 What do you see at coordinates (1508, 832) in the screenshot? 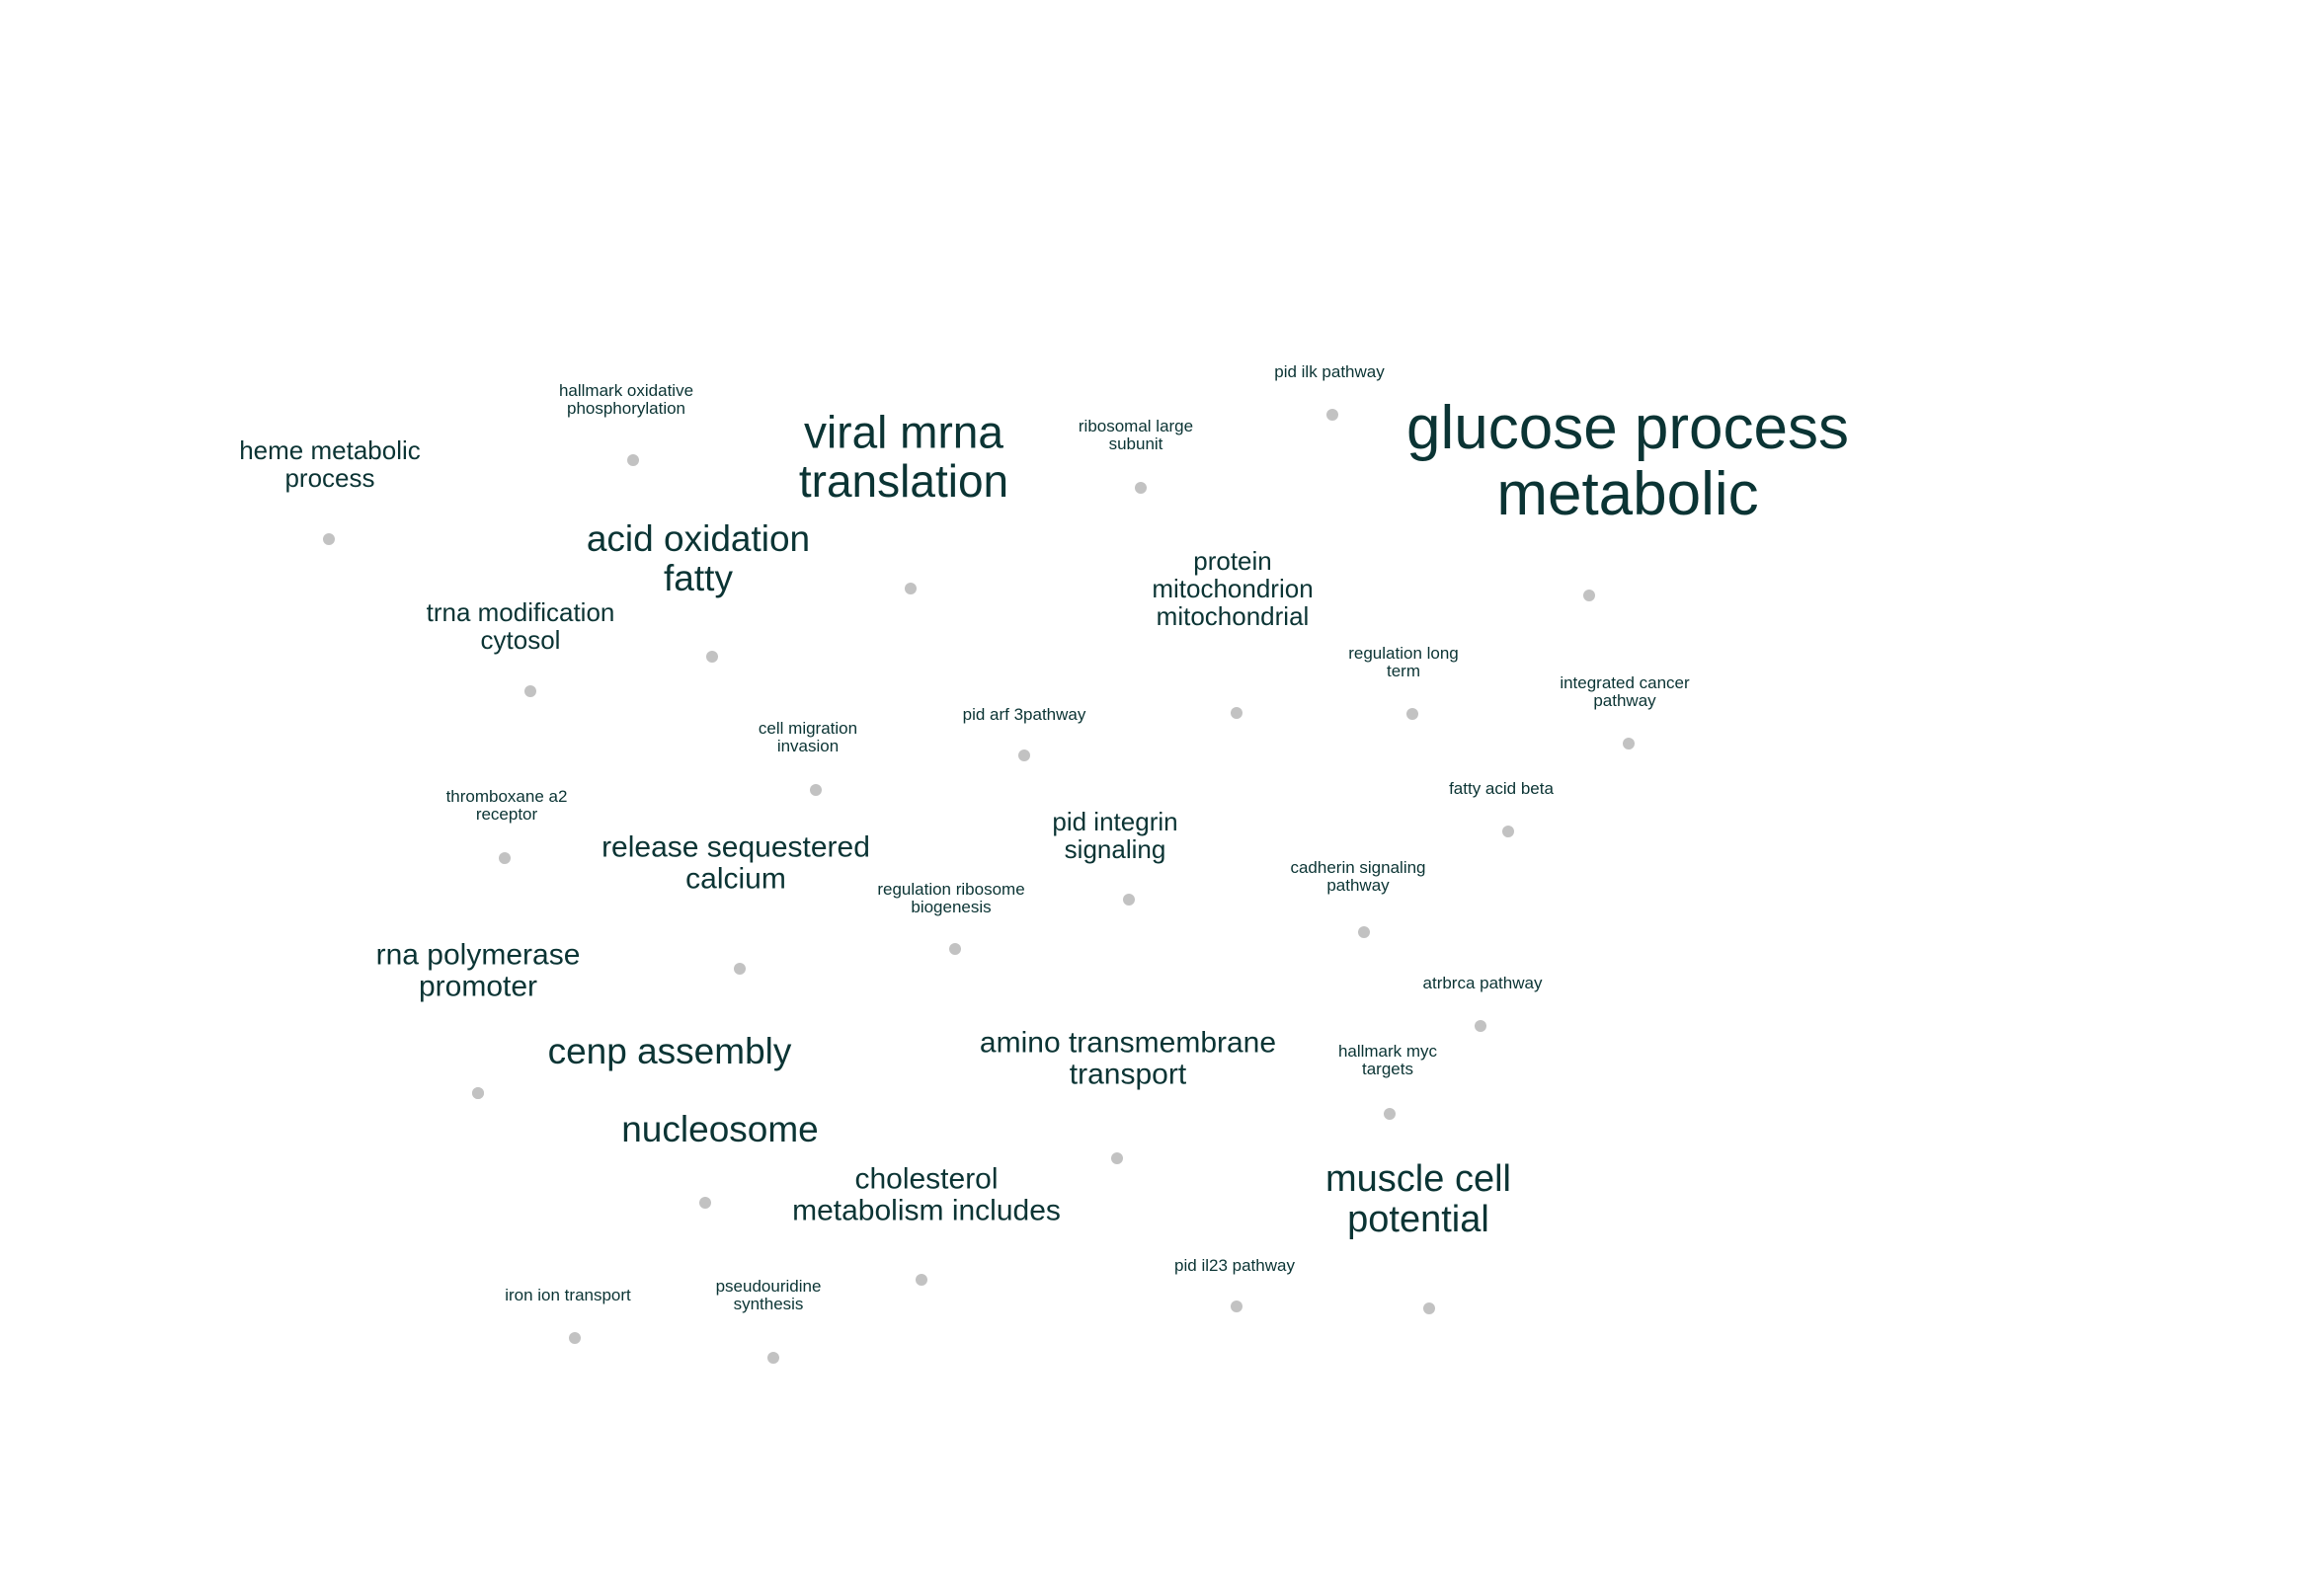
I see `point-fatty-acid-beta` at bounding box center [1508, 832].